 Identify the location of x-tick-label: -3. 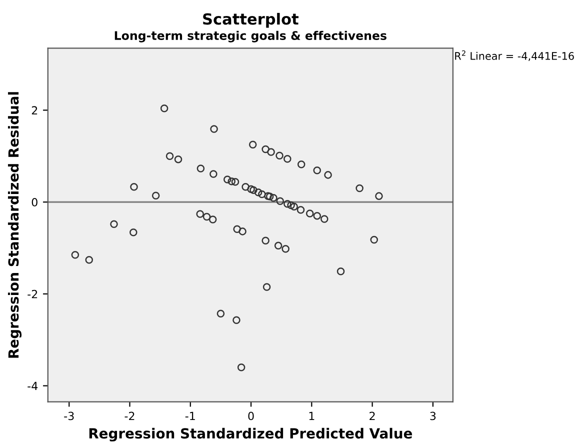
(69, 416).